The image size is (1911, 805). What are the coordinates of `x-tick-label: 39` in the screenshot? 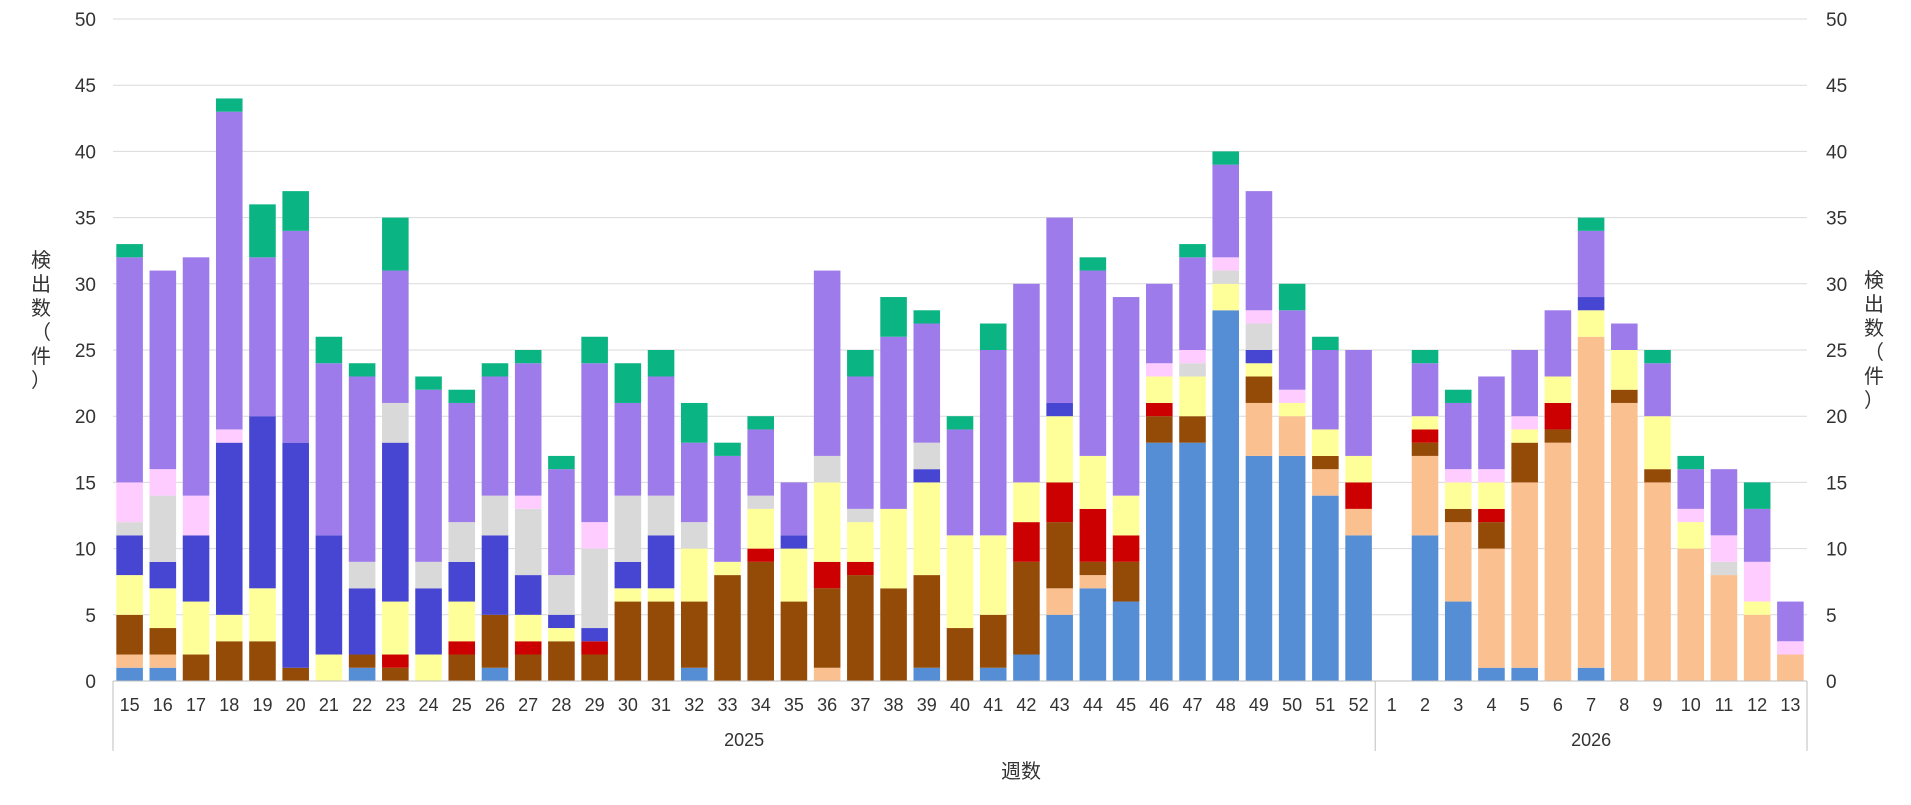 It's located at (927, 705).